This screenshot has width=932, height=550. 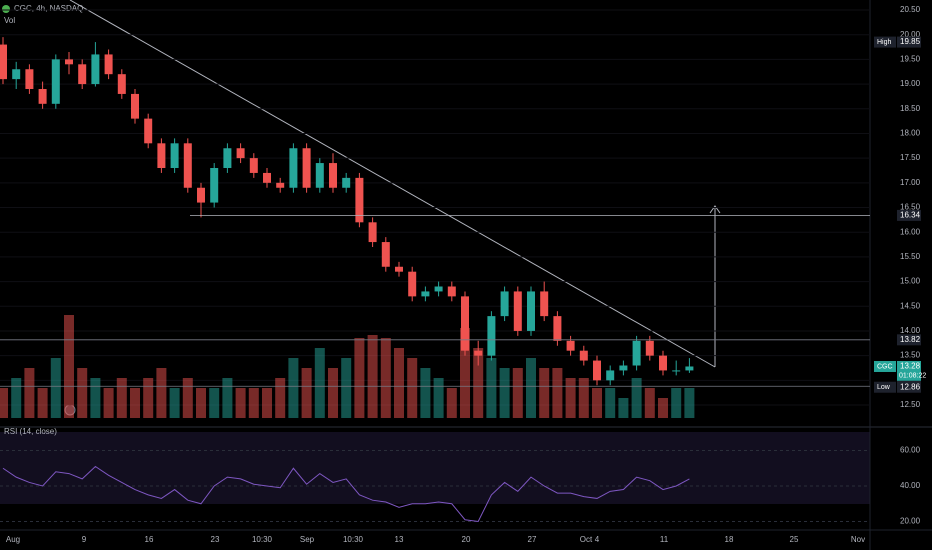 I want to click on y-tick-label: 14.00, so click(x=910, y=330).